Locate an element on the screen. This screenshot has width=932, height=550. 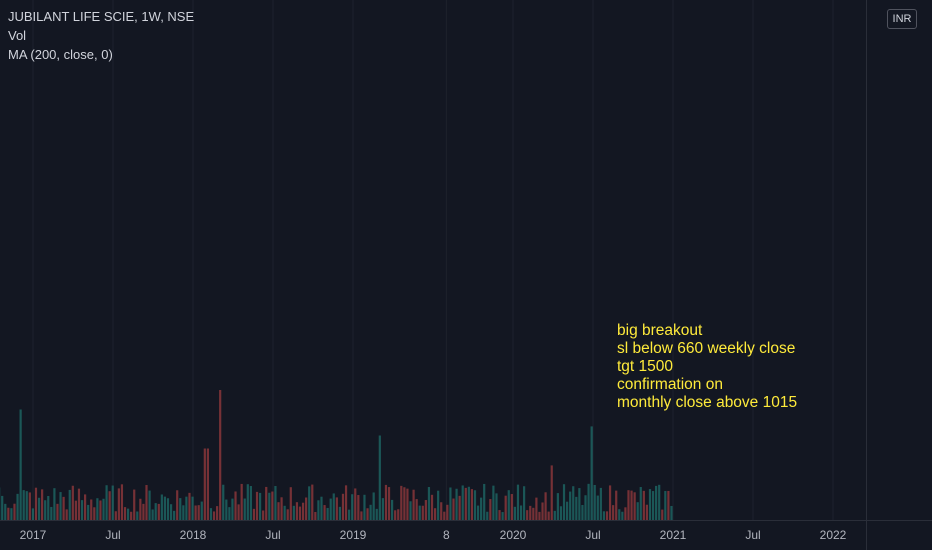
x-tick-label: Jul is located at coordinates (112, 535).